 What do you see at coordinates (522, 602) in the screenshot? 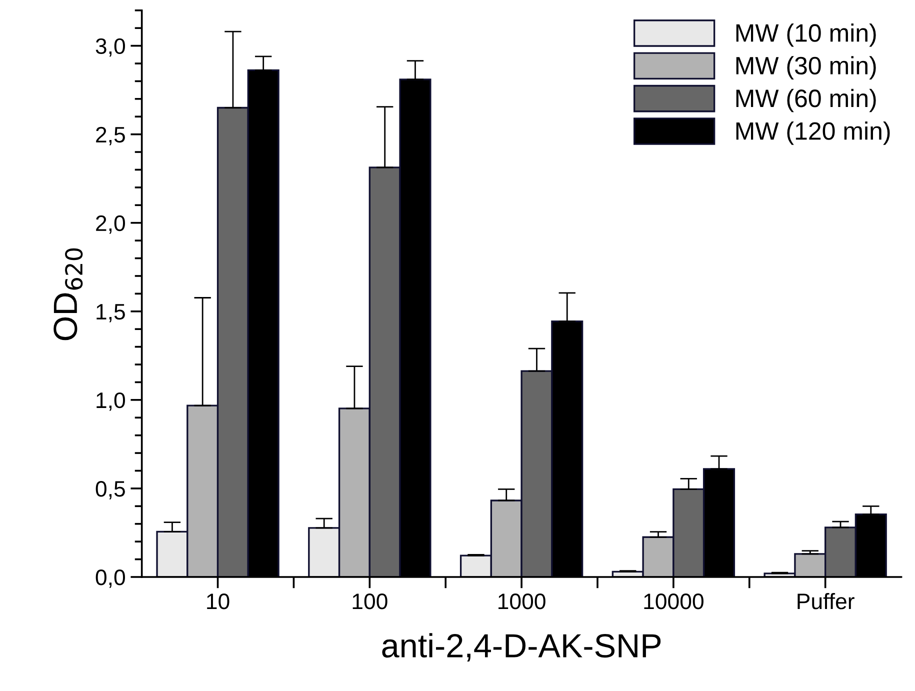
I see `x-tick-label: 1000` at bounding box center [522, 602].